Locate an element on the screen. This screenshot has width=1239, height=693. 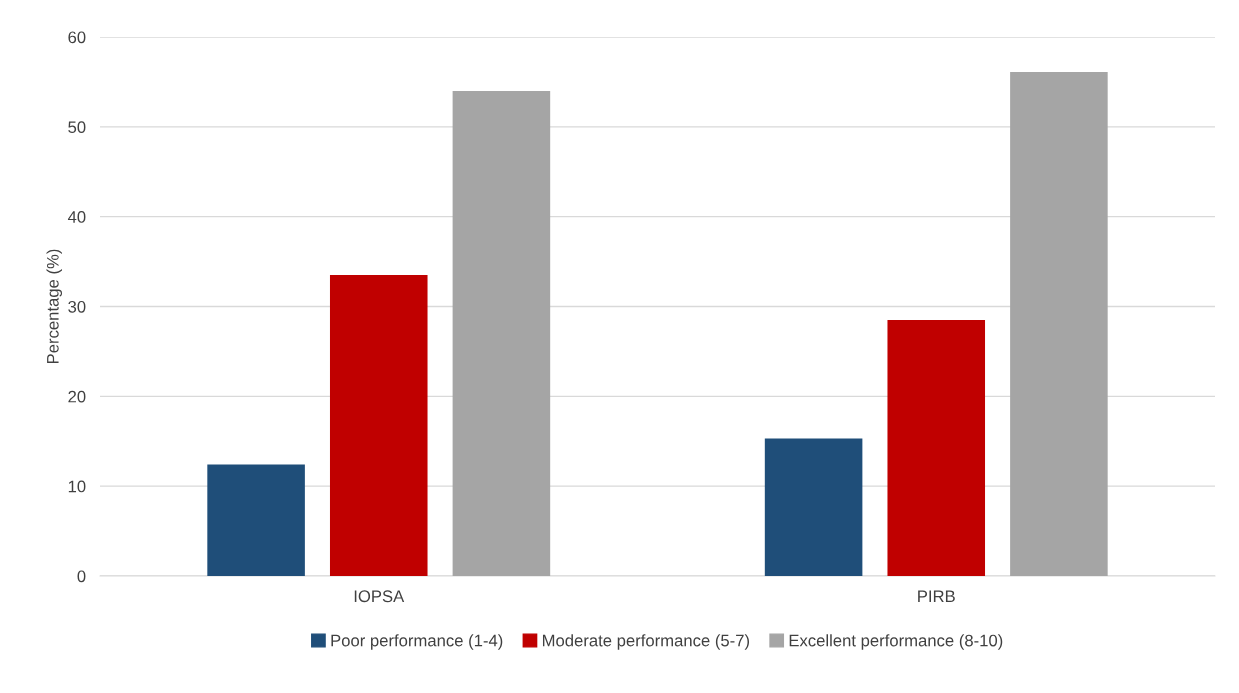
y-tick-label: 40 is located at coordinates (76, 217).